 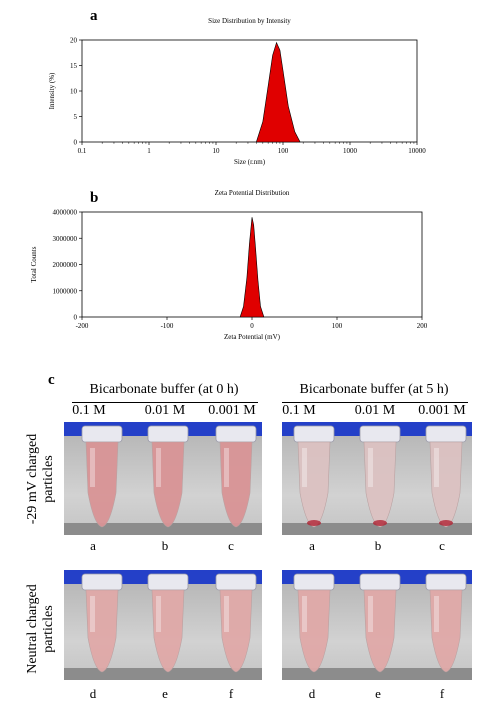 What do you see at coordinates (65, 291) in the screenshot?
I see `y-tick-label-1-1: 1000000` at bounding box center [65, 291].